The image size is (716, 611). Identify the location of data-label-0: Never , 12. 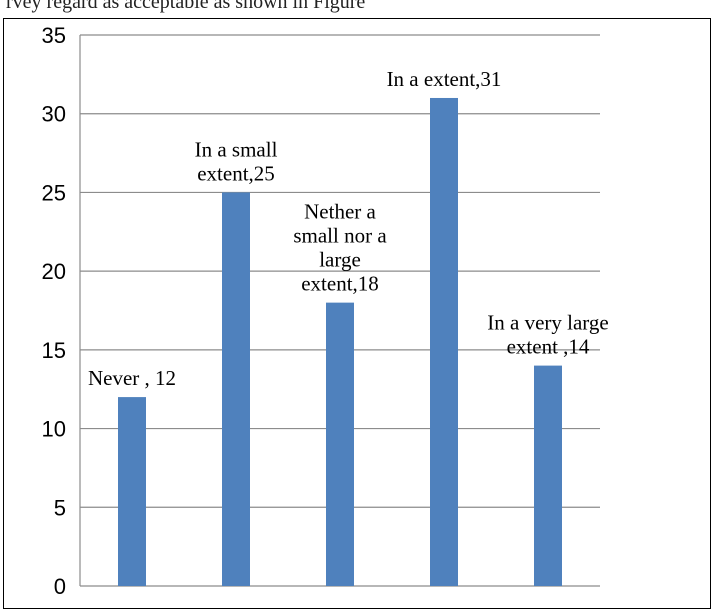
(132, 378).